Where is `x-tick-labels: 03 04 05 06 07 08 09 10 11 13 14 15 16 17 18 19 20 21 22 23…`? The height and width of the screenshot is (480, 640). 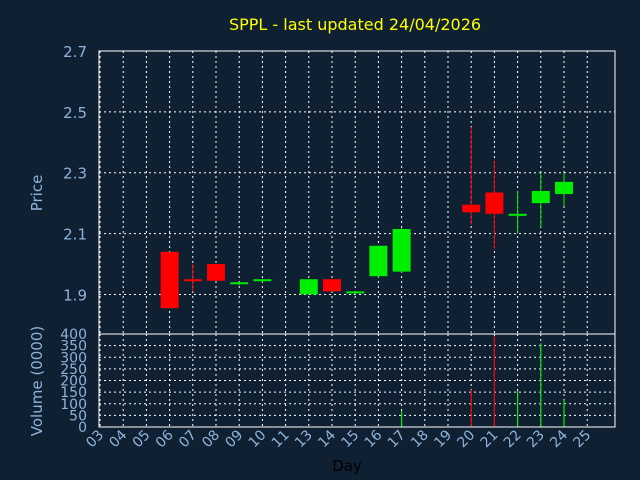
x-tick-labels: 03 04 05 06 07 08 09 10 11 13 14 15 16 17 18 19 20 21 22 23… is located at coordinates (338, 439).